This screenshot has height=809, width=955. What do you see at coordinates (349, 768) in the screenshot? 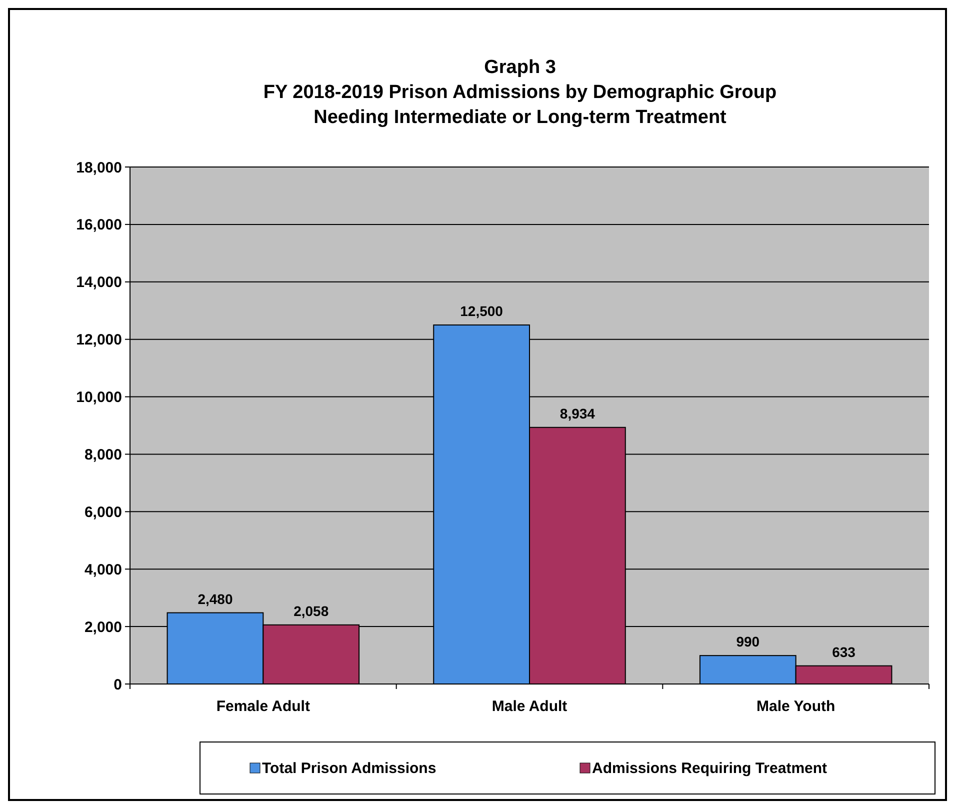
I see `legend-label: Total Prison Admissions` at bounding box center [349, 768].